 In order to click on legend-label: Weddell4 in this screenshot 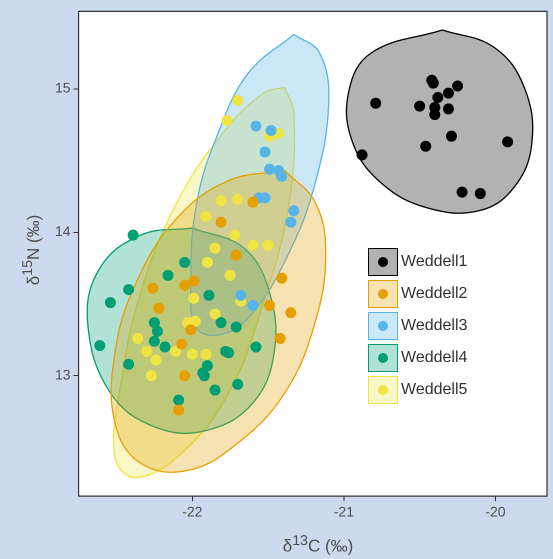, I will do `click(434, 358)`.